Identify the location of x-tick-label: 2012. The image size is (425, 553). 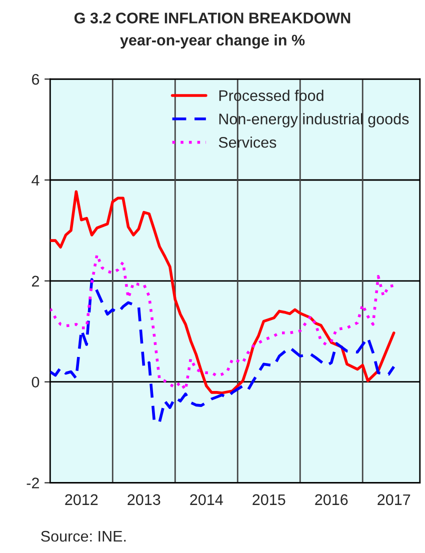
(81, 500).